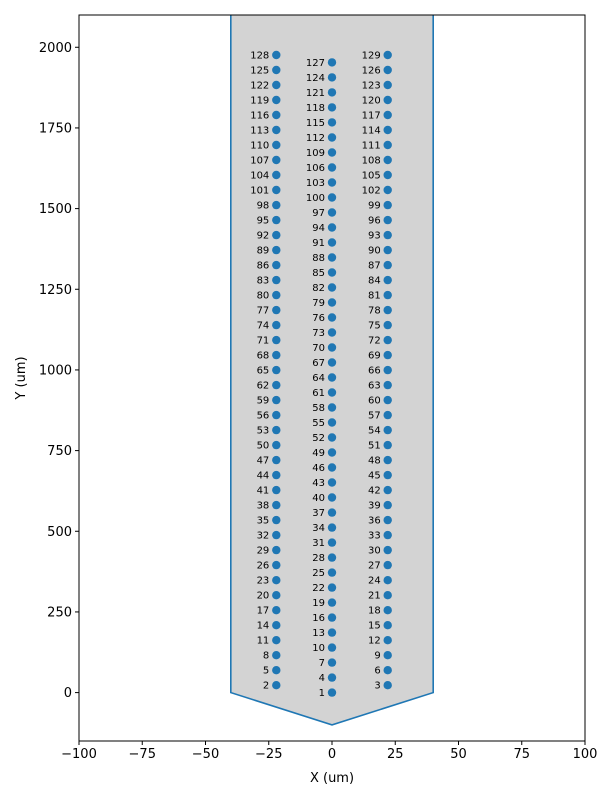  Describe the element at coordinates (371, 176) in the screenshot. I see `channel-label: 105` at that location.